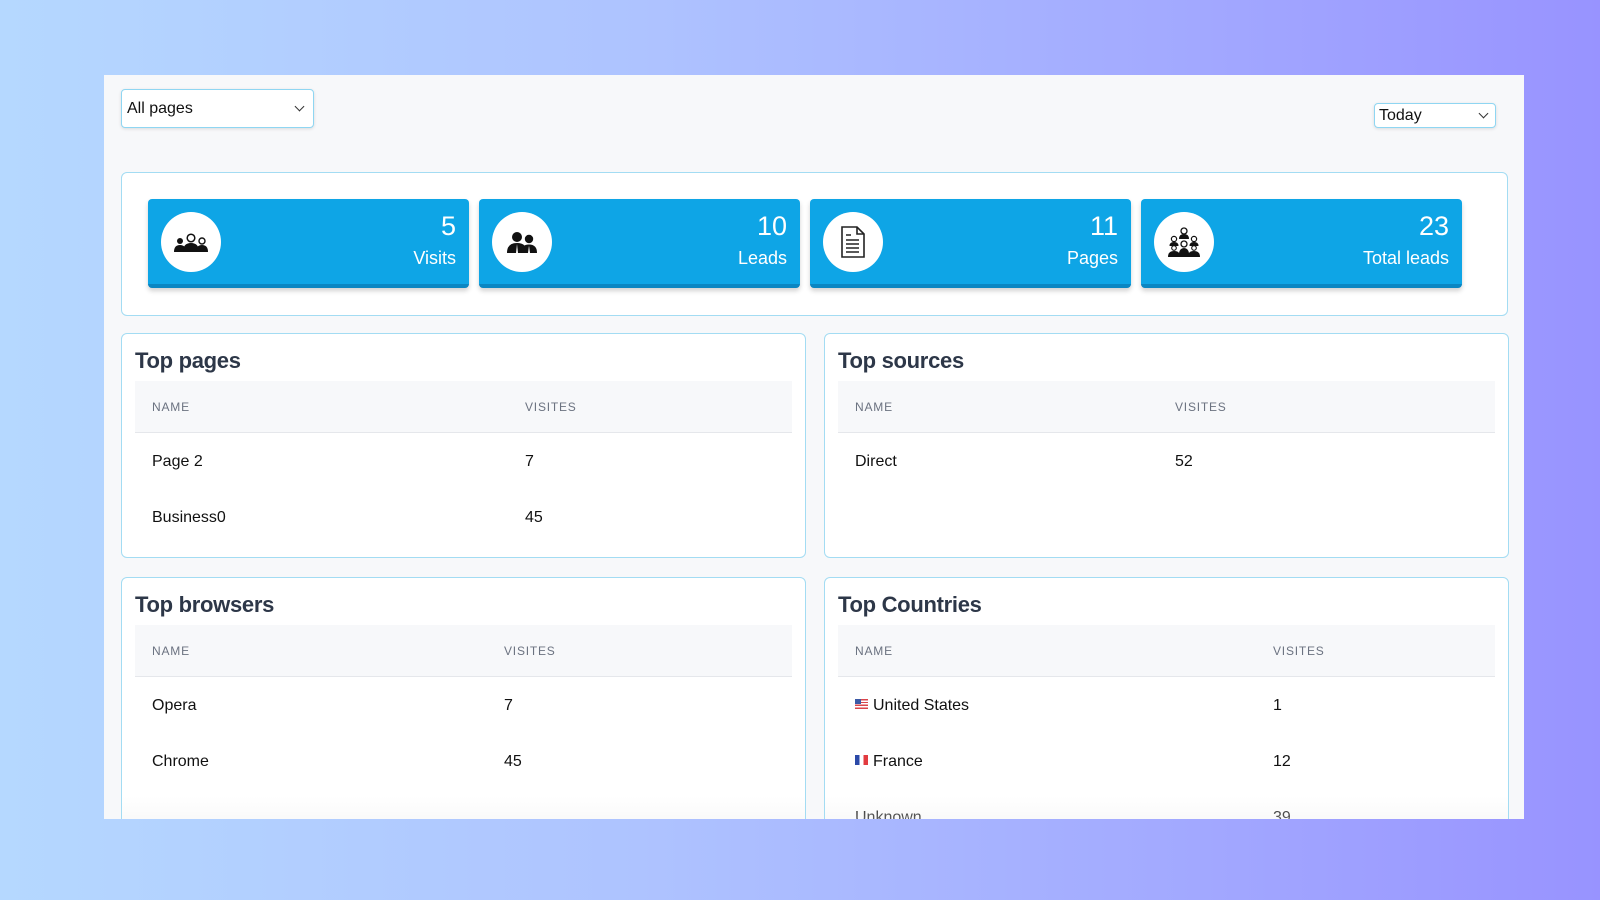 This screenshot has height=900, width=1600. Describe the element at coordinates (1103, 226) in the screenshot. I see `stat-value: 11` at that location.